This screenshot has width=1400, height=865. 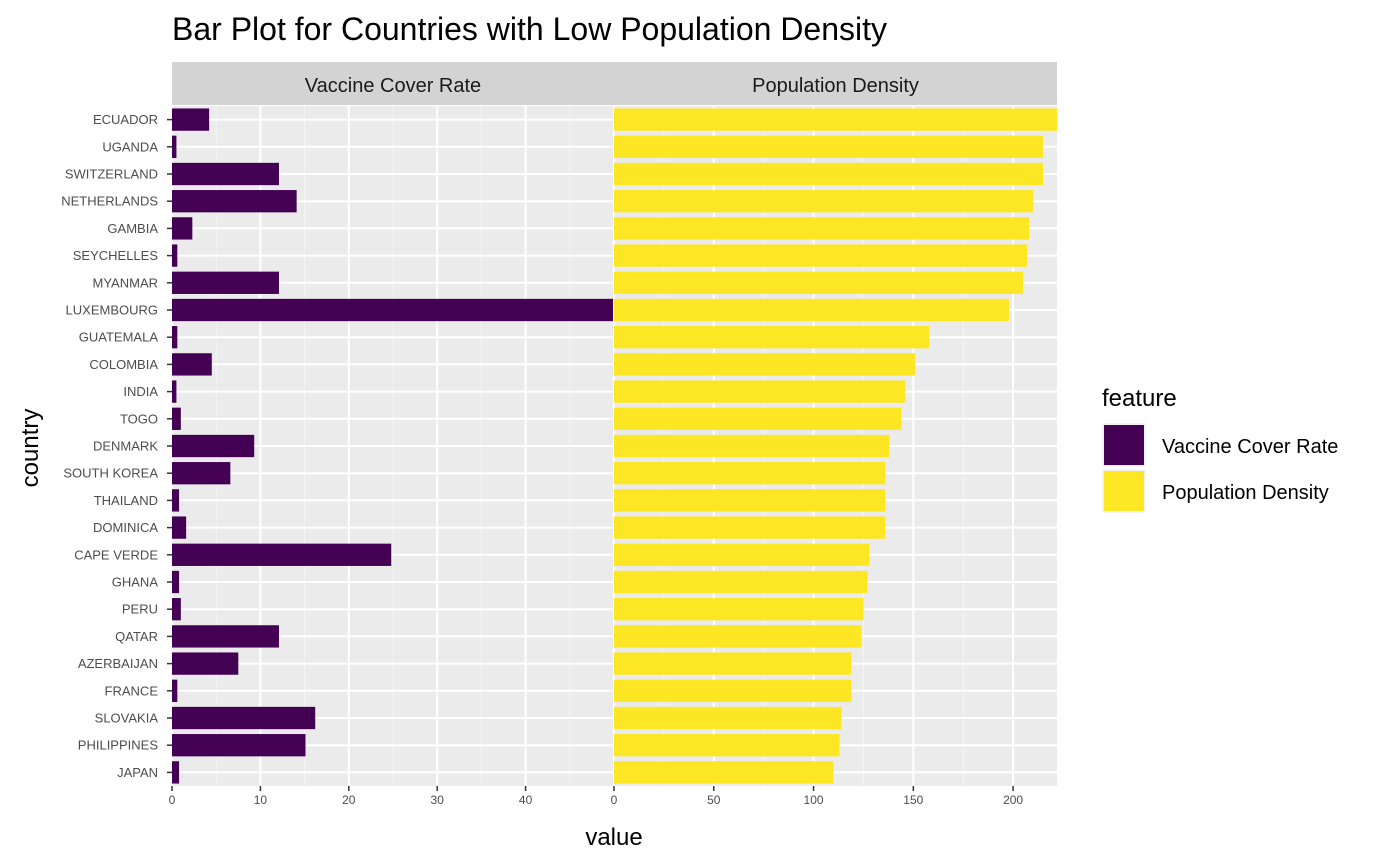 What do you see at coordinates (116, 554) in the screenshot?
I see `y-tick-label: CAPE VERDE` at bounding box center [116, 554].